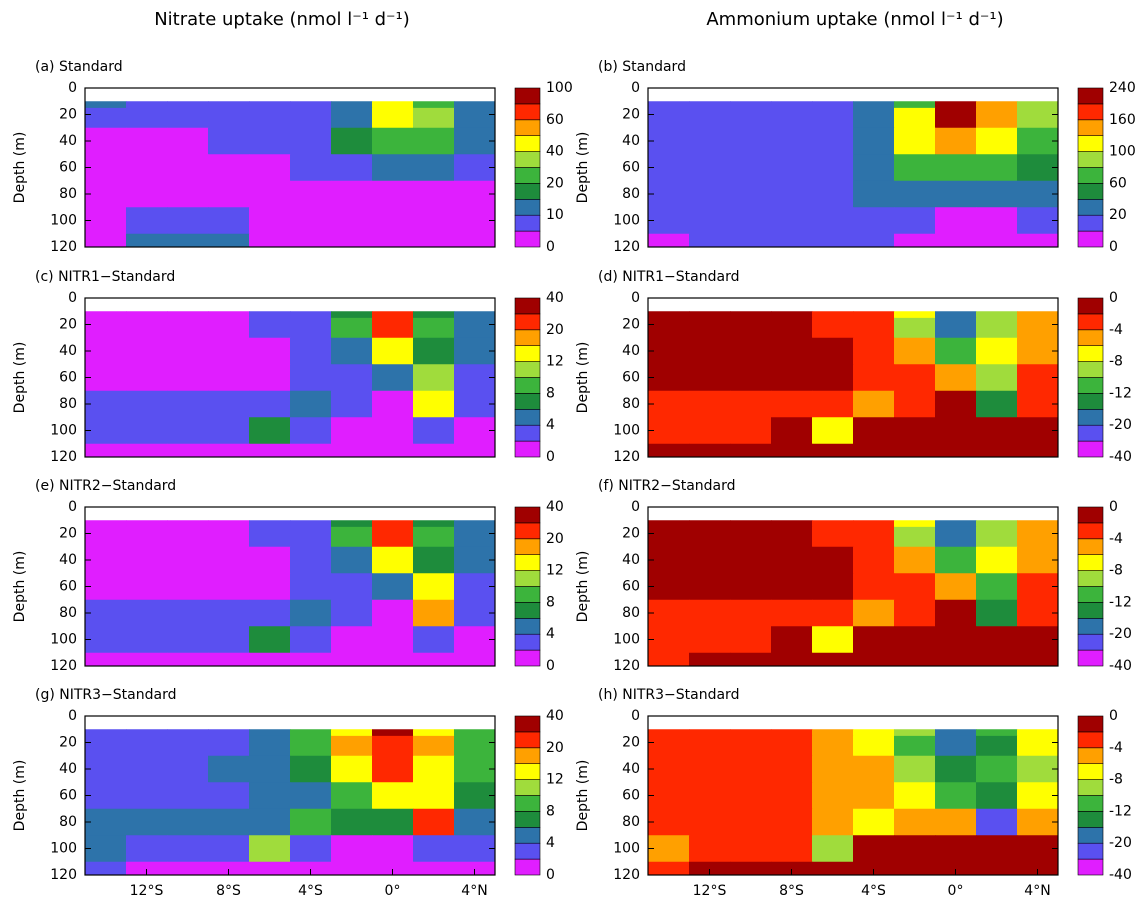 The width and height of the screenshot is (1136, 905). What do you see at coordinates (1116, 330) in the screenshot?
I see `colorbar-label: -4` at bounding box center [1116, 330].